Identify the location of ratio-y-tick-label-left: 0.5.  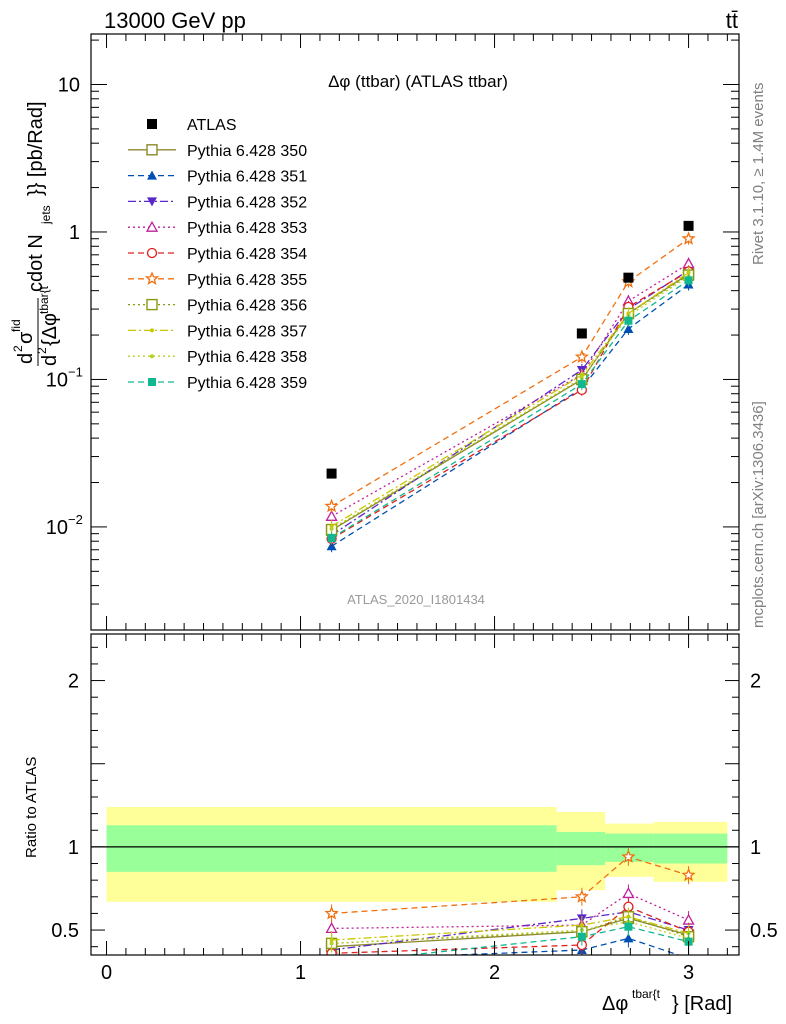
(65, 931).